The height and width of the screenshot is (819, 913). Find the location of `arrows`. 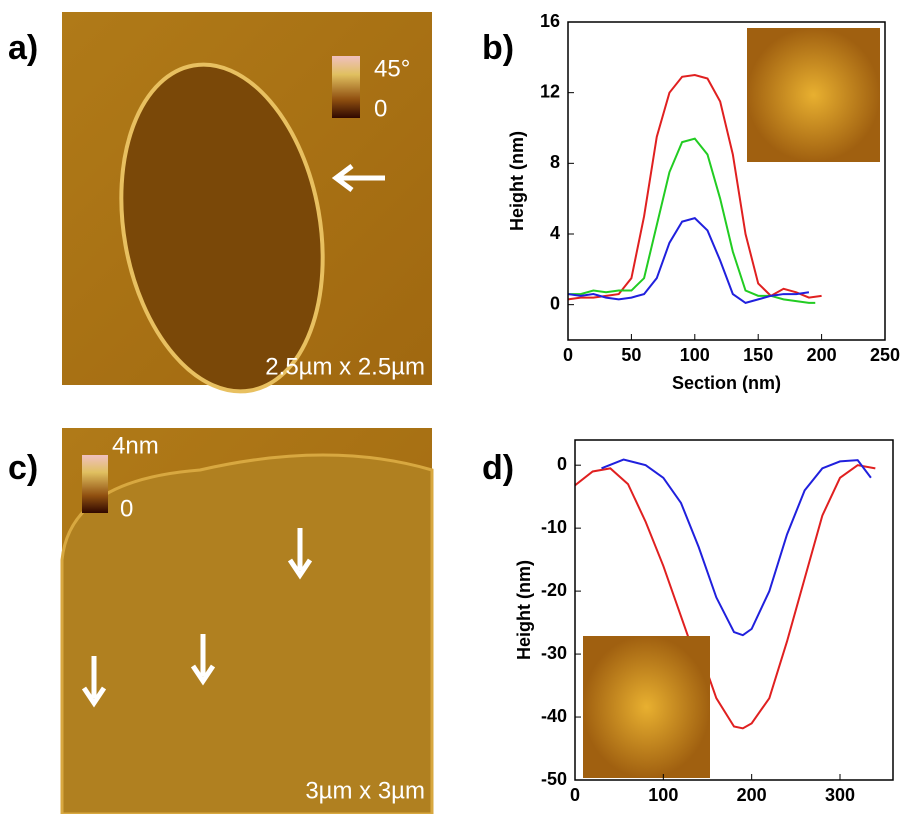

arrows is located at coordinates (197, 618).